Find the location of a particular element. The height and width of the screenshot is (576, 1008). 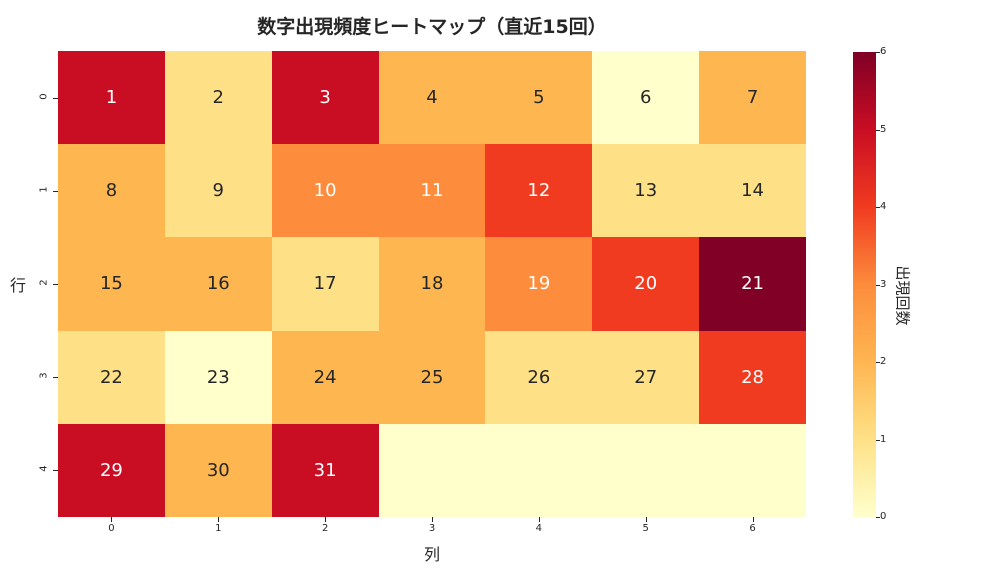

heatmap-cell: 23 is located at coordinates (218, 377).